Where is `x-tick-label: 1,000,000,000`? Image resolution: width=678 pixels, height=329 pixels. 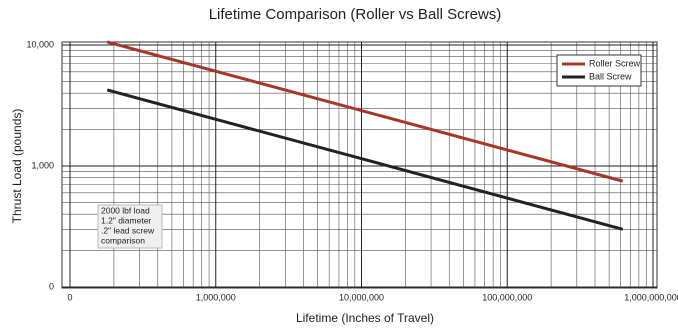 x-tick-label: 1,000,000,000 is located at coordinates (651, 297).